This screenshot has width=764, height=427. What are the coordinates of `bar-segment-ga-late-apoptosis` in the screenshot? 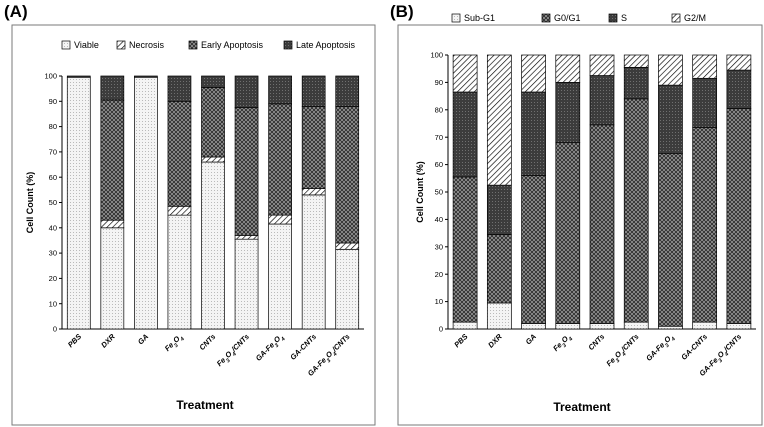 It's located at (146, 76).